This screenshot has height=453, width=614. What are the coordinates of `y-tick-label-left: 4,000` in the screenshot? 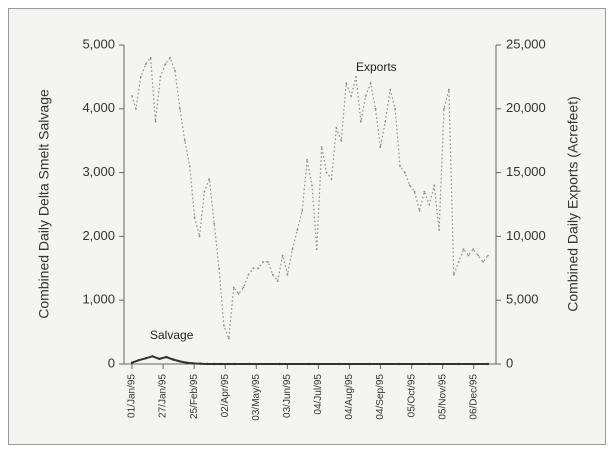 It's located at (98, 107).